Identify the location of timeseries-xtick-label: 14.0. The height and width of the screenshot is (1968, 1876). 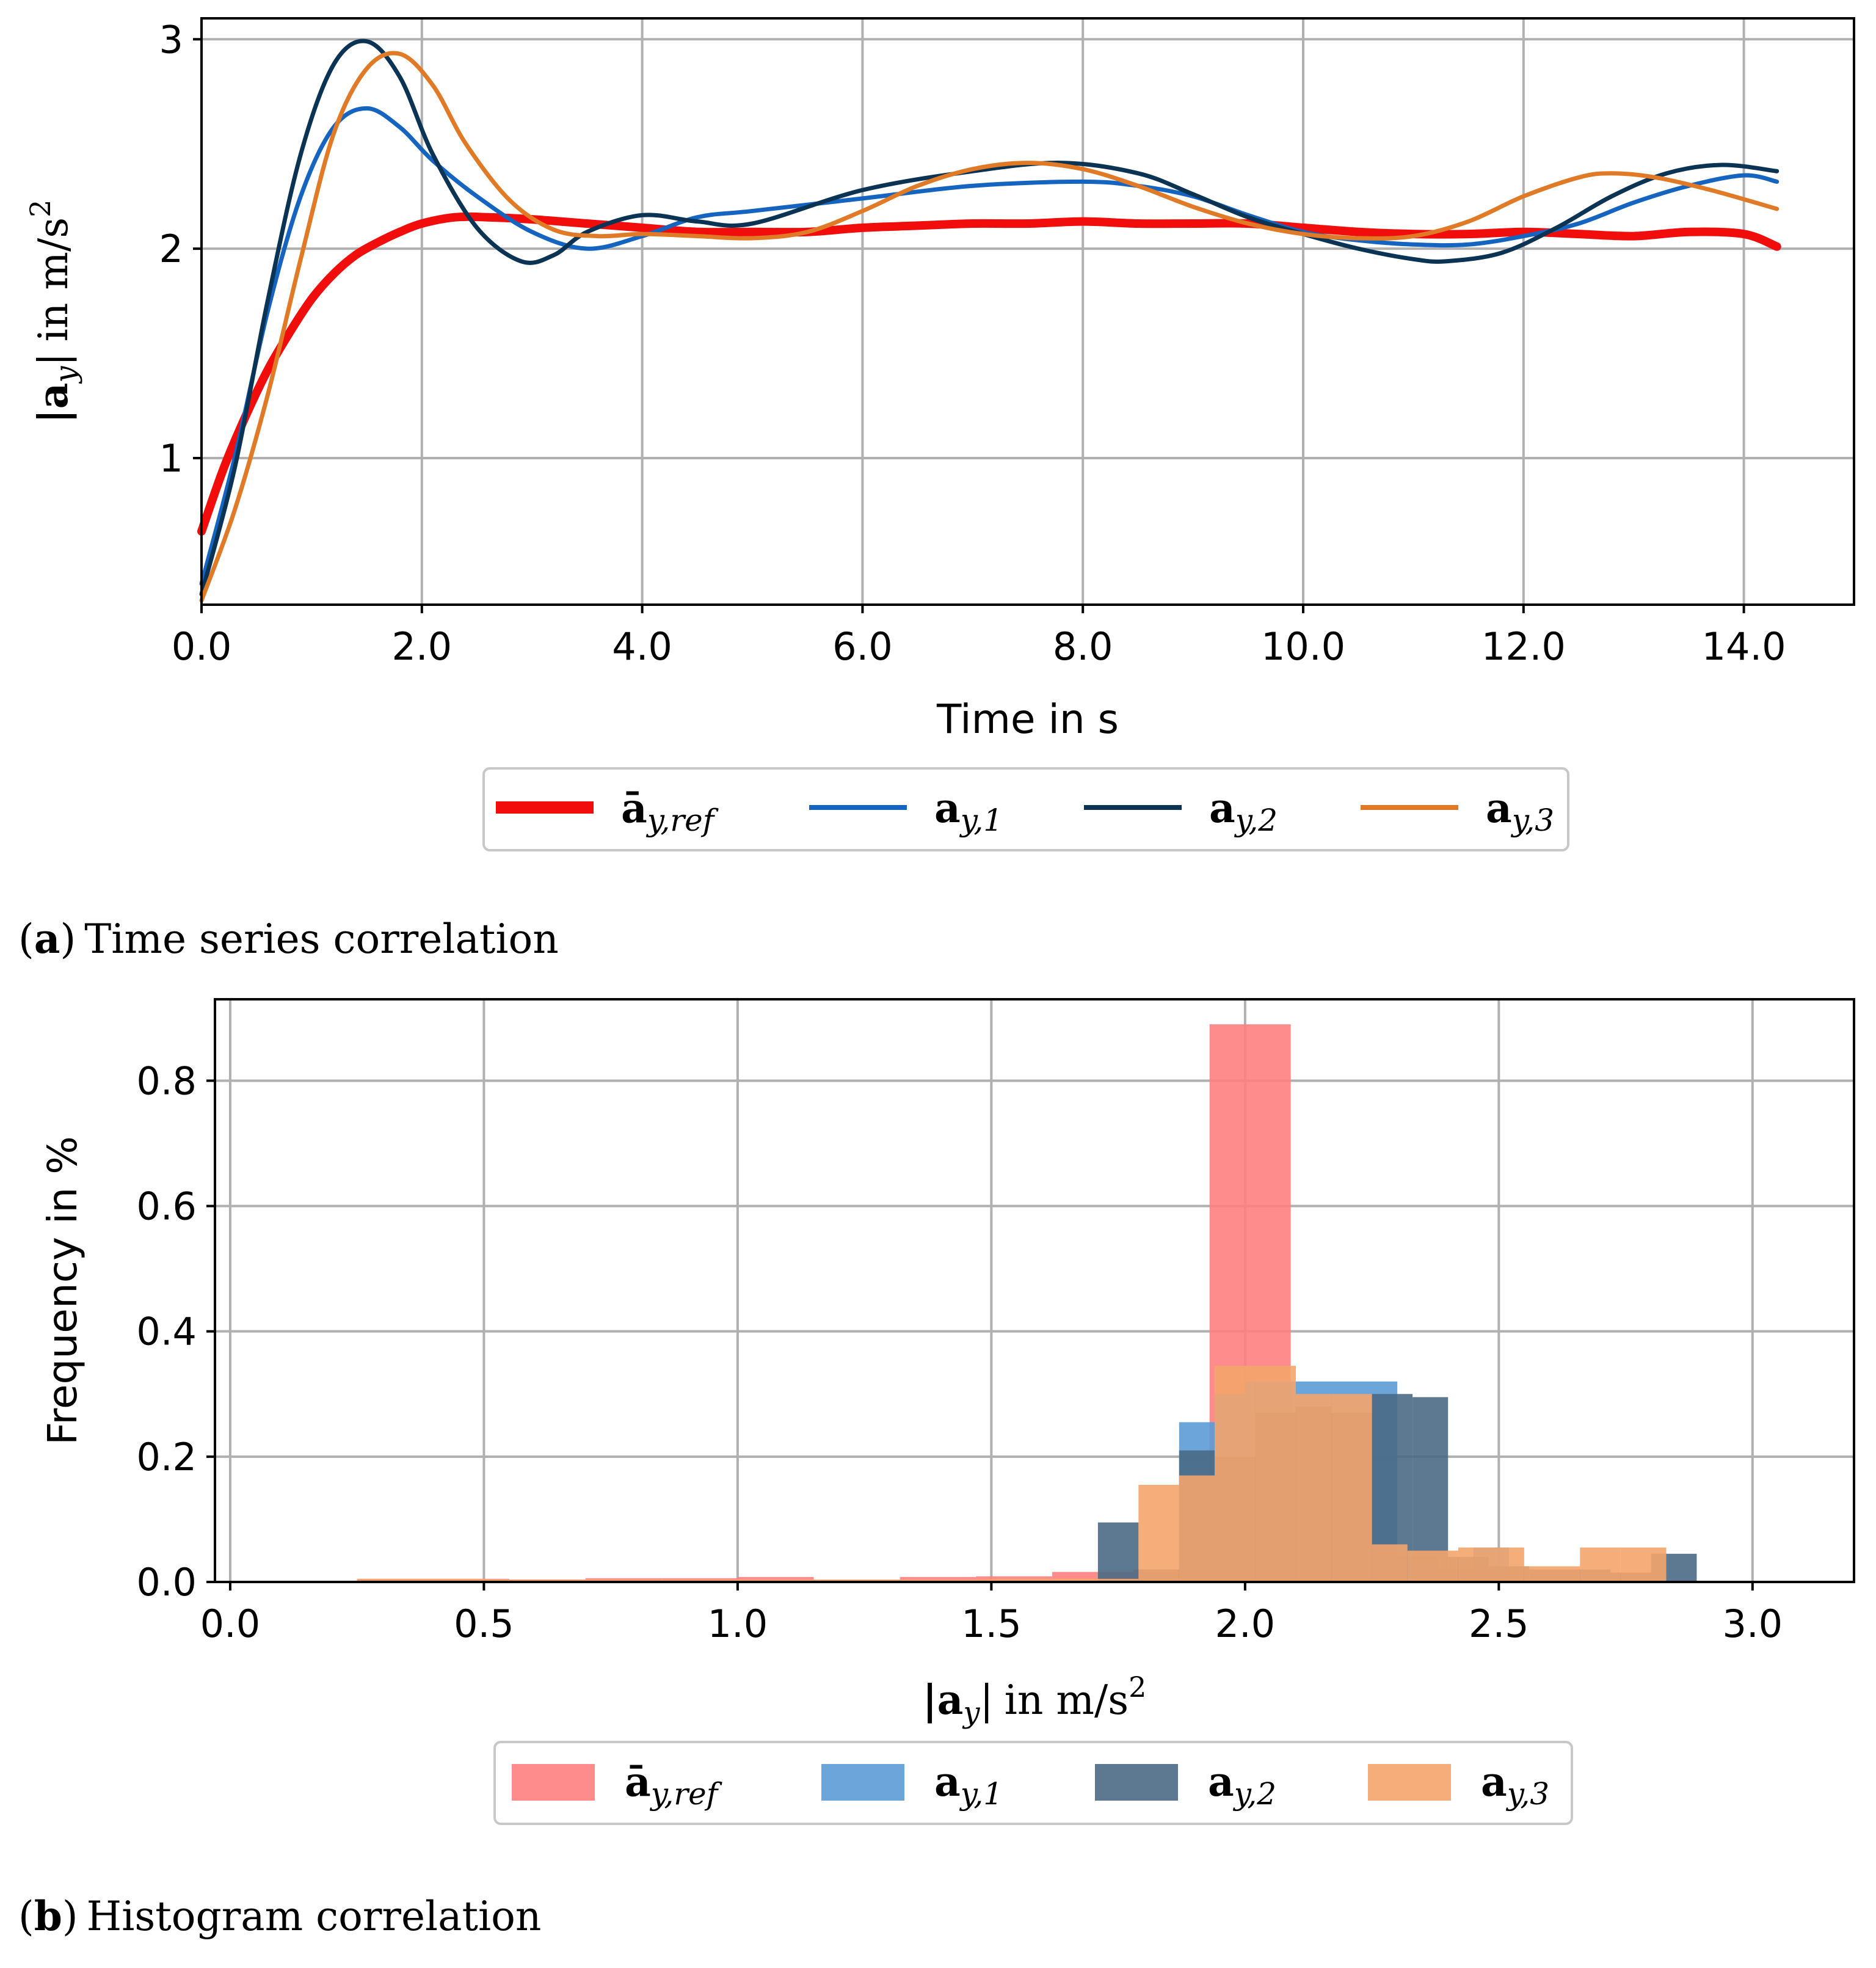
(1744, 647).